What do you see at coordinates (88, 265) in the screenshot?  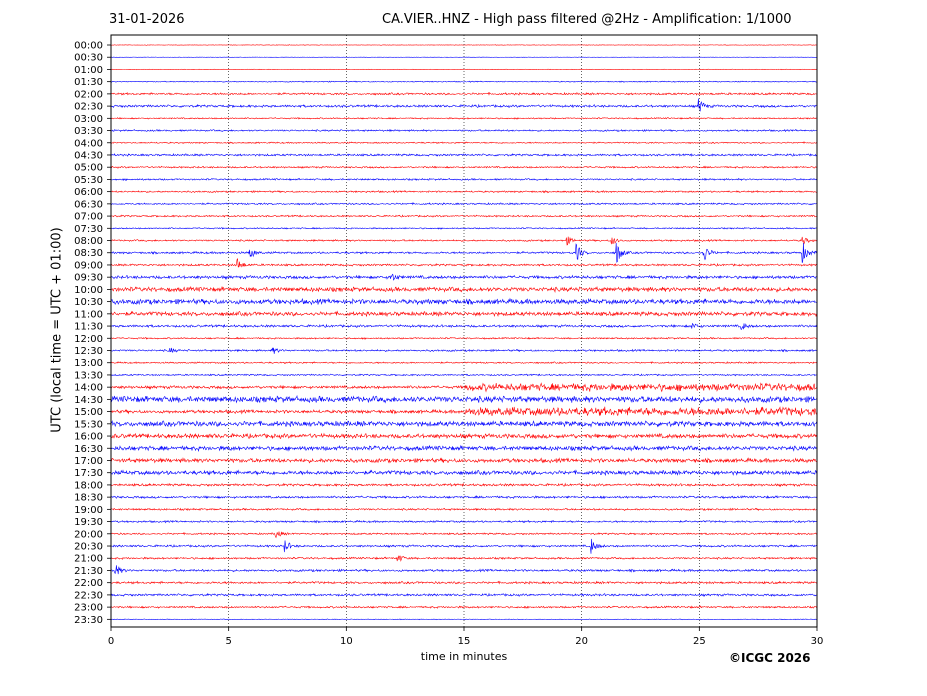 I see `y-tick-label: 09:00` at bounding box center [88, 265].